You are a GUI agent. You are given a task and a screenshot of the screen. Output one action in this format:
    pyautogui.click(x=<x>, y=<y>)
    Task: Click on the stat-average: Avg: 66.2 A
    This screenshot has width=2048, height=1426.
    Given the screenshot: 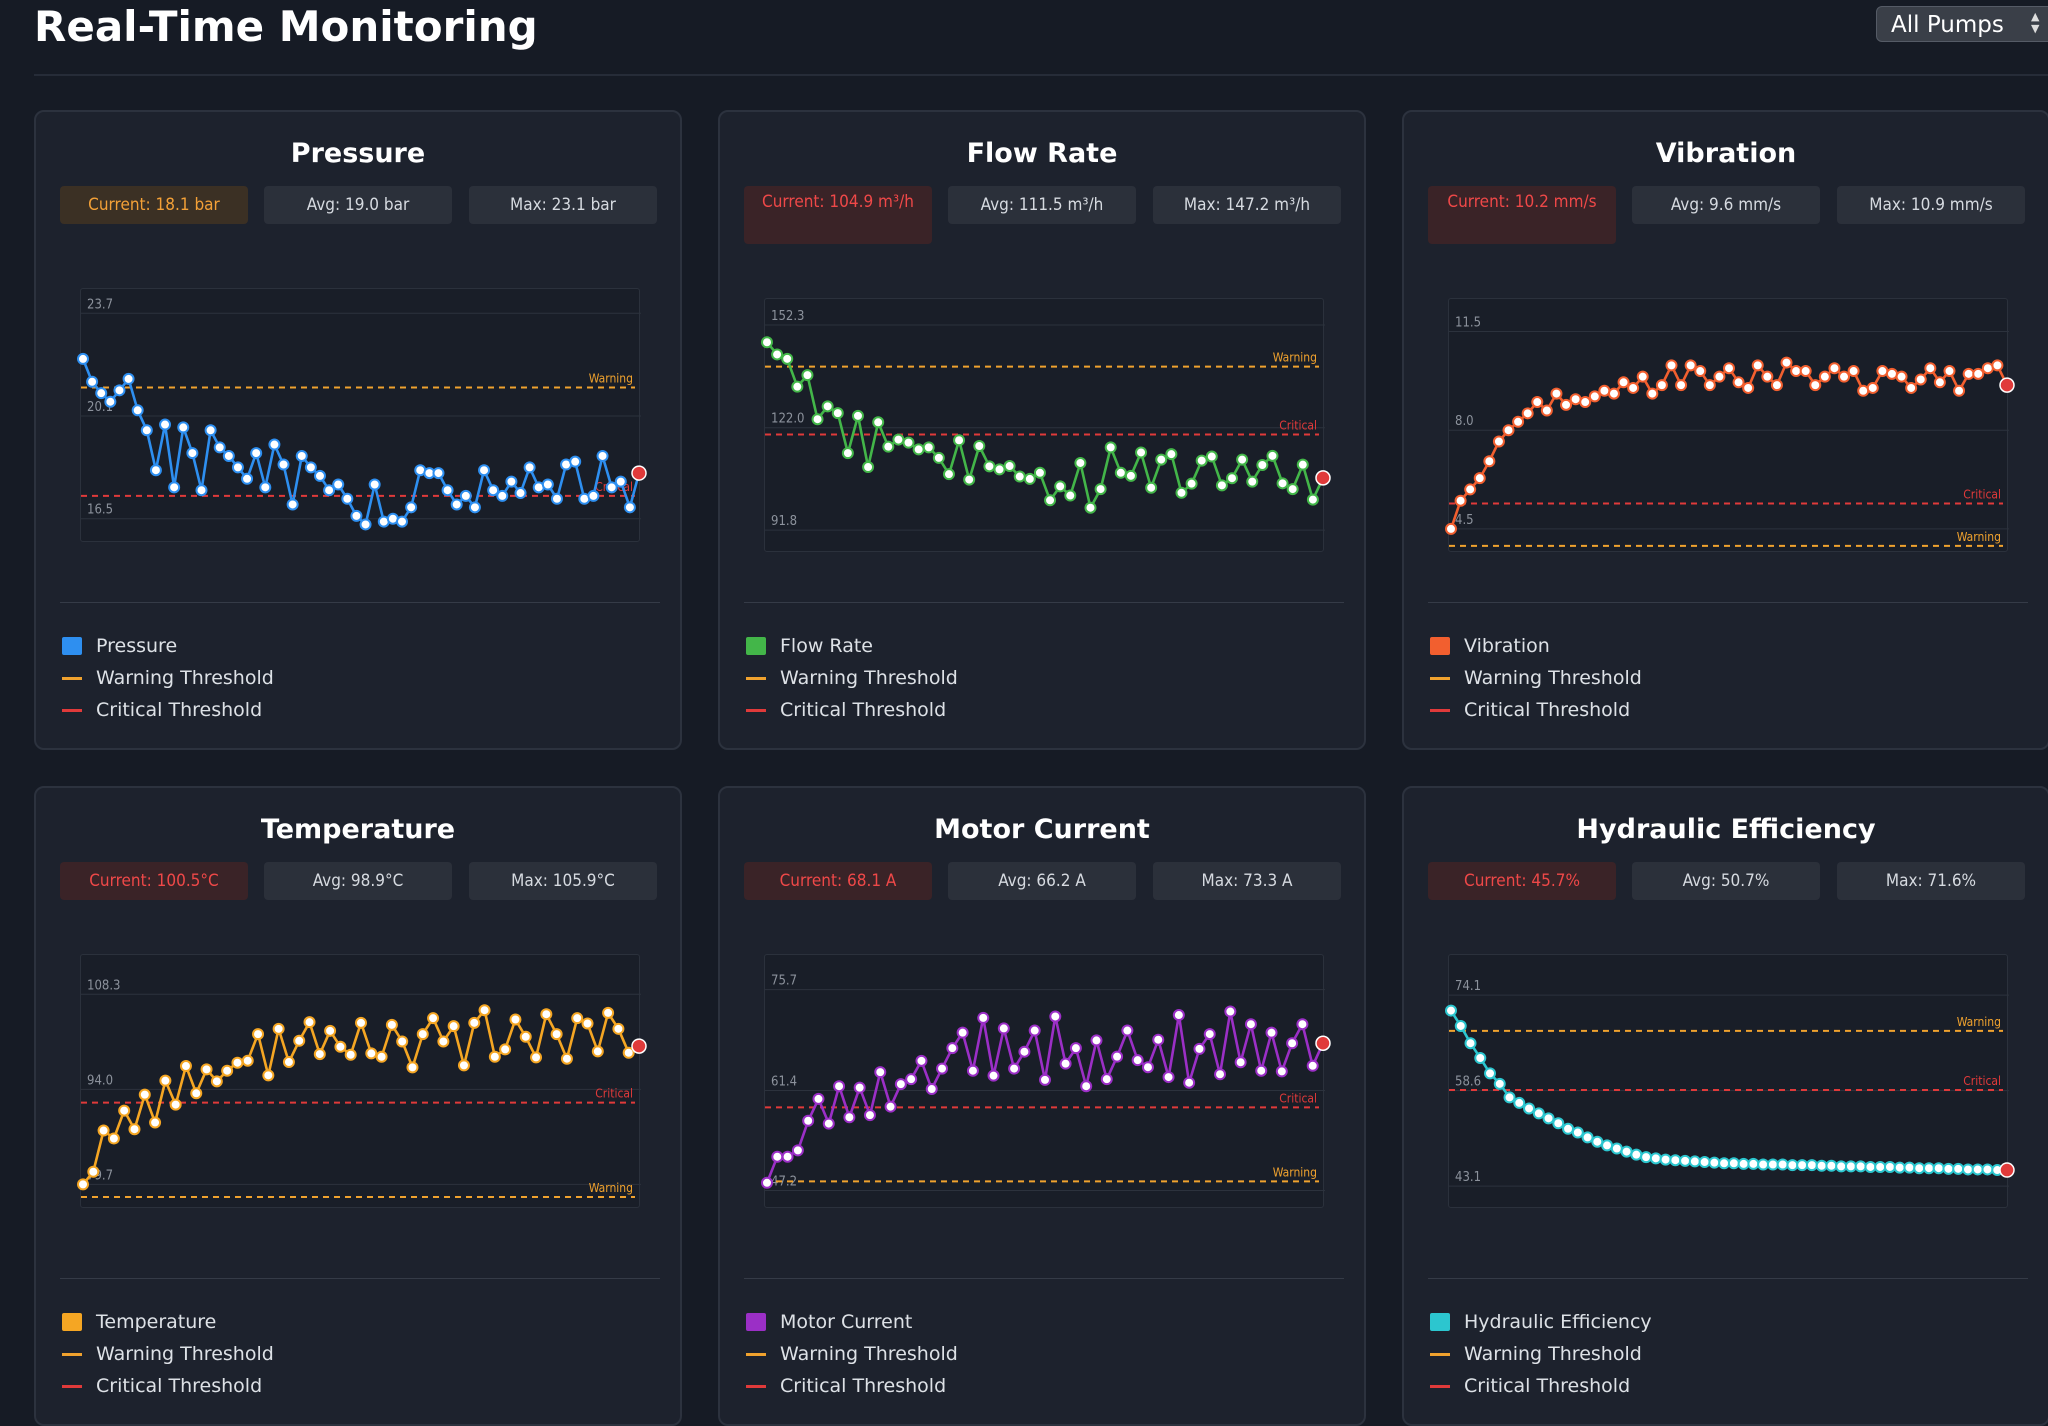 What is the action you would take?
    pyautogui.click(x=1042, y=881)
    